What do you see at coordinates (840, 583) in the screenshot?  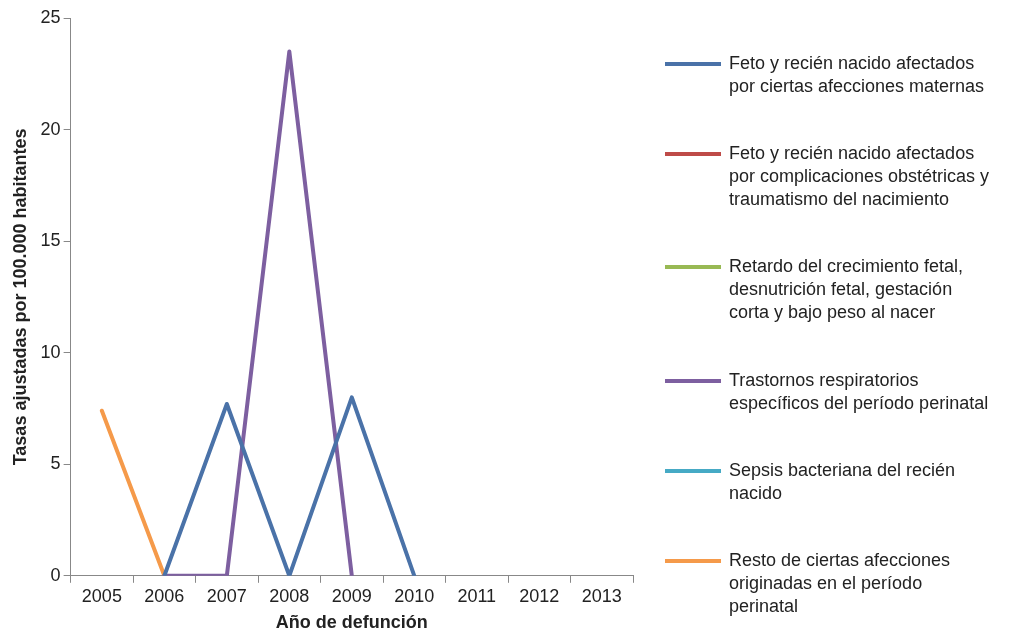 I see `legend-label: Resto de ciertas afecciones originadas en el período perinatal` at bounding box center [840, 583].